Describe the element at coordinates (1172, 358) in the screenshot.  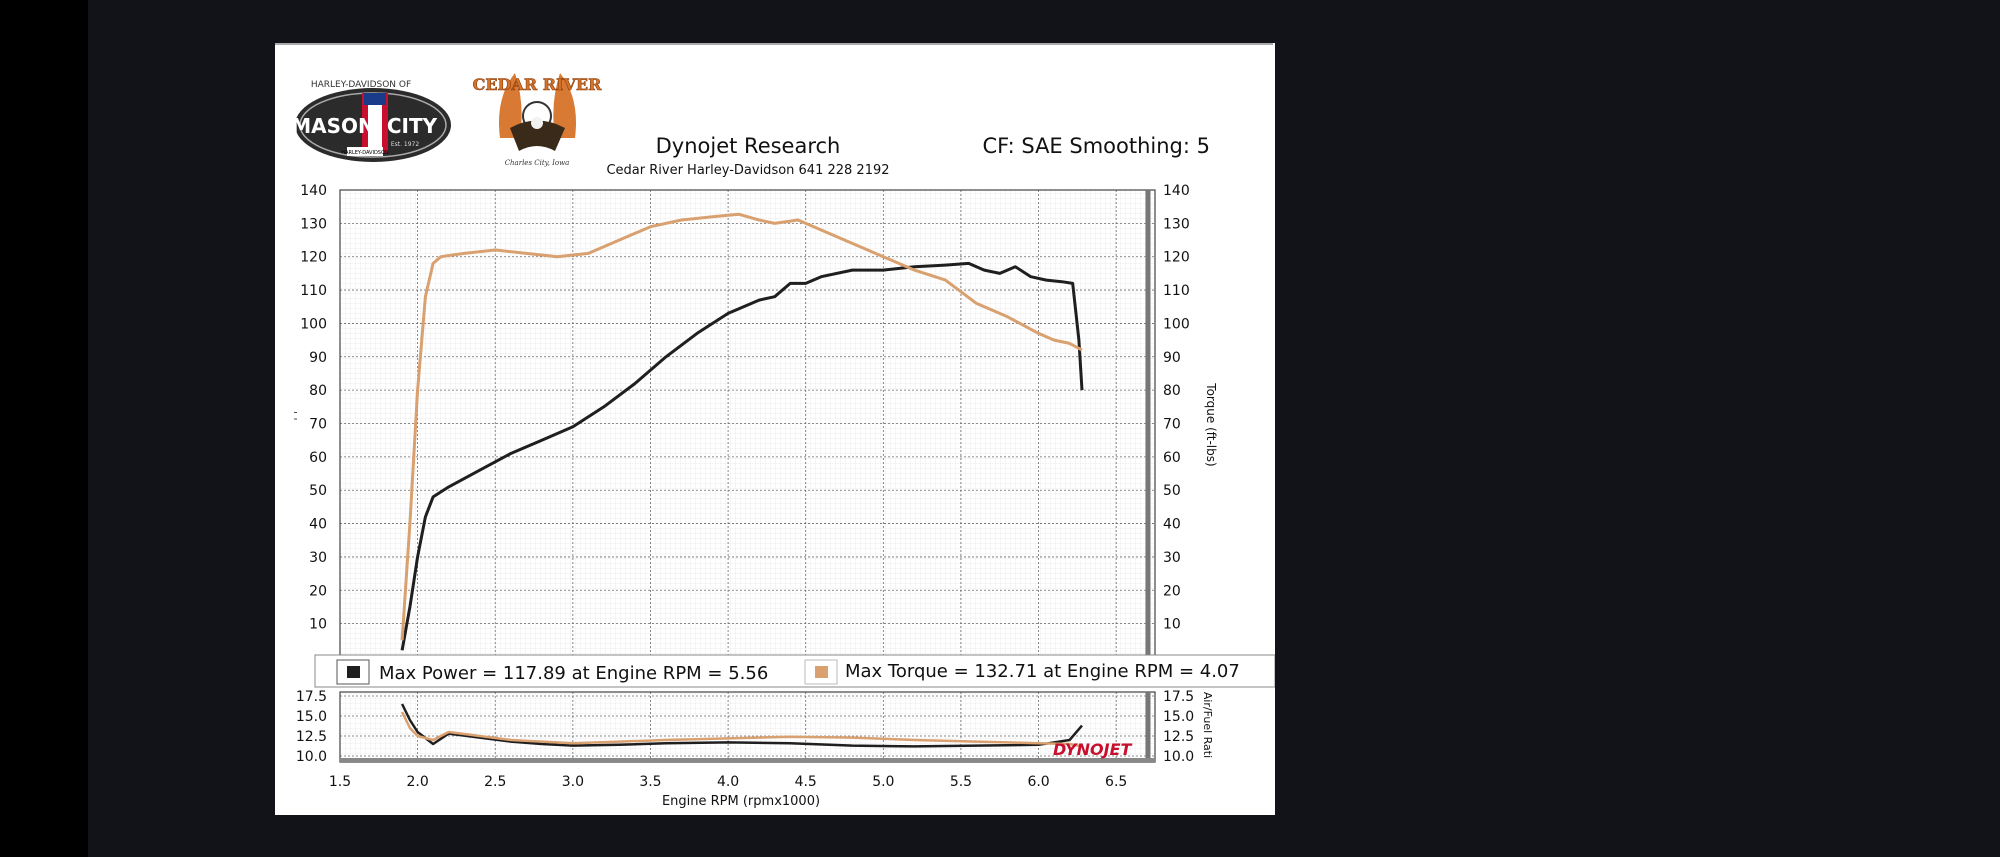
I see `y-tick-label-right: 90` at that location.